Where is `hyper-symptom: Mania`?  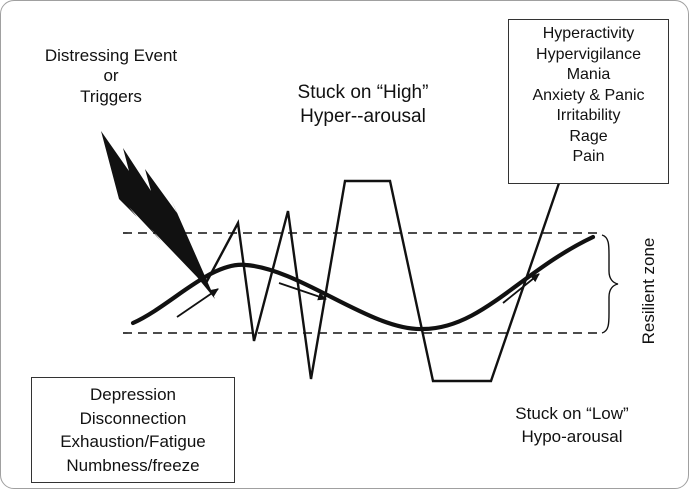
hyper-symptom: Mania is located at coordinates (588, 74).